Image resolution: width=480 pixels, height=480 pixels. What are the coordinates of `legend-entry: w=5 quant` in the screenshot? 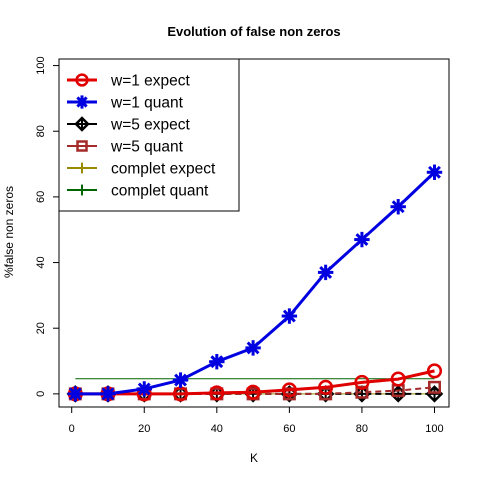 It's located at (125, 147).